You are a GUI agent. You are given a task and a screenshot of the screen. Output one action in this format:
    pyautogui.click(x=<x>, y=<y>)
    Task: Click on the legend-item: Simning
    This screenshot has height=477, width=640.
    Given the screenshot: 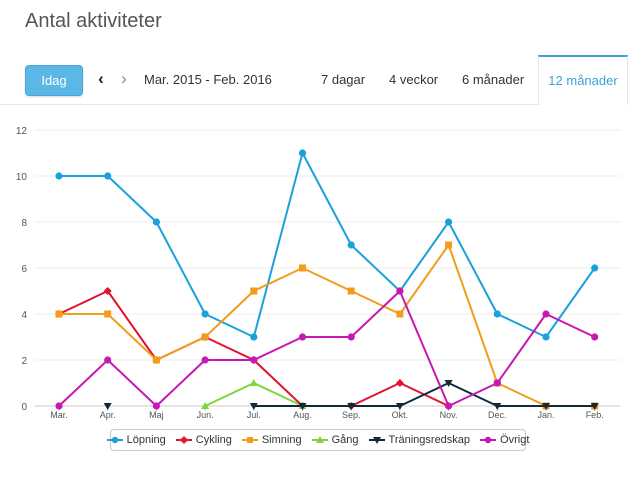 What is the action you would take?
    pyautogui.click(x=271, y=440)
    